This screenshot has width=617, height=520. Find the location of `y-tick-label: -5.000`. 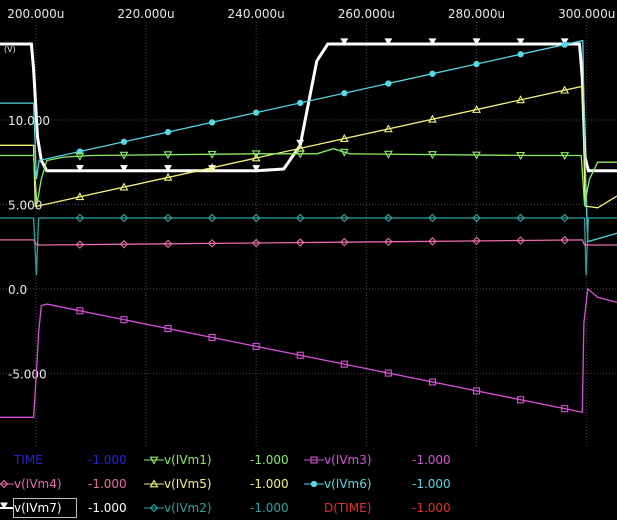

y-tick-label: -5.000 is located at coordinates (27, 374).